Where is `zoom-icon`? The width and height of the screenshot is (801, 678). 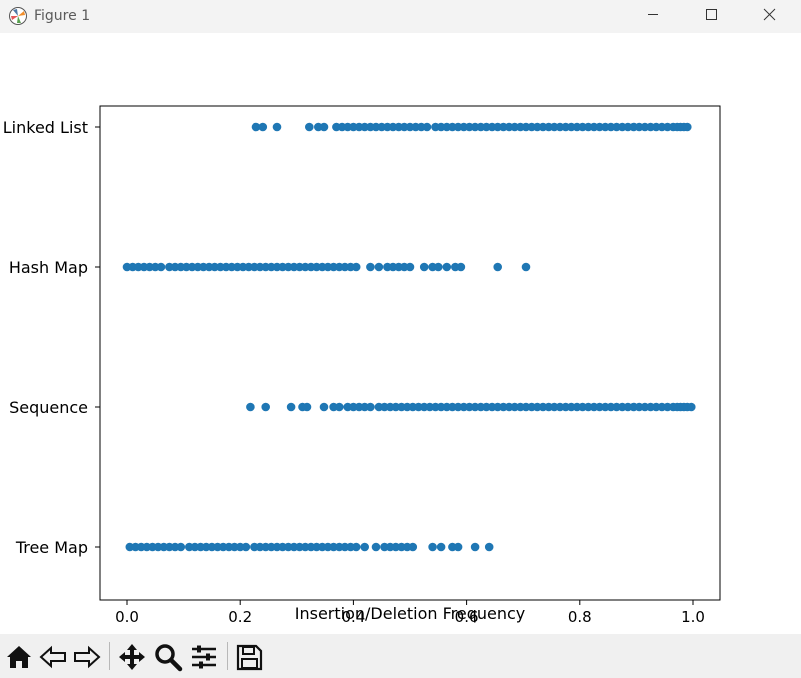 zoom-icon is located at coordinates (169, 658).